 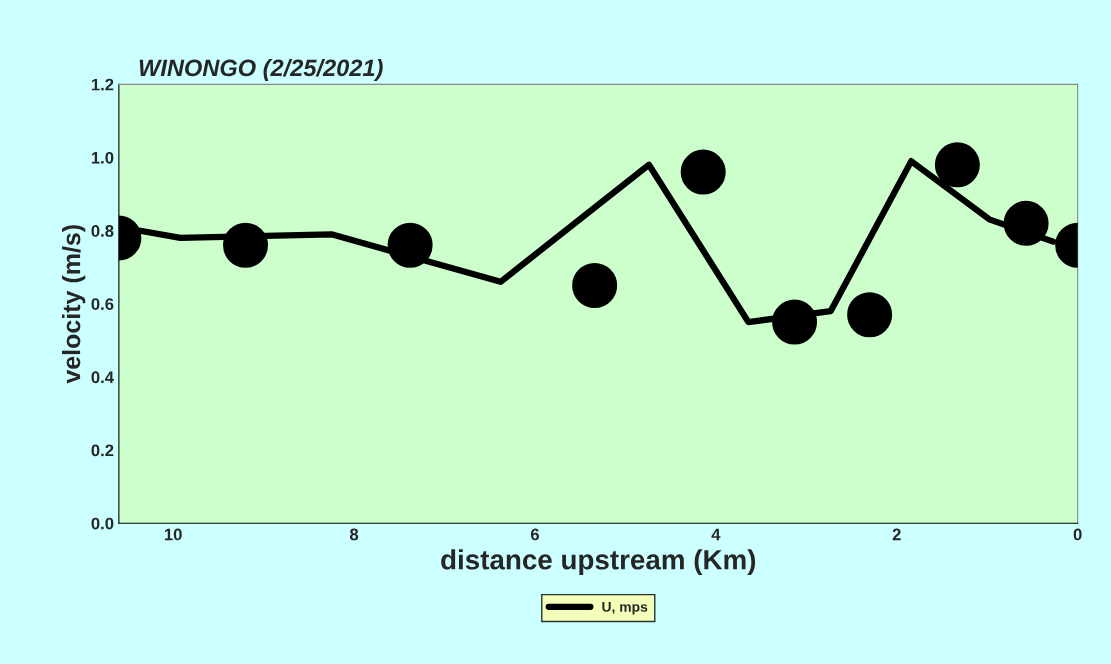 I want to click on chart-title: WINONGO (2/25/2021), so click(x=261, y=69).